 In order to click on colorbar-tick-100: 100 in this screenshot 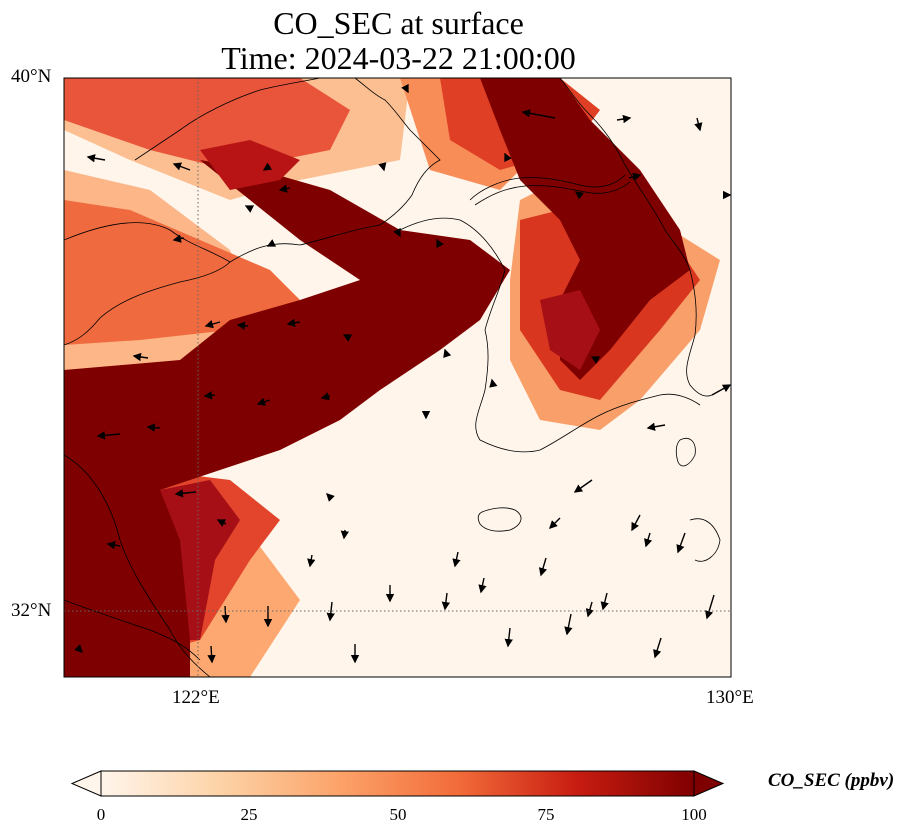, I will do `click(694, 814)`.